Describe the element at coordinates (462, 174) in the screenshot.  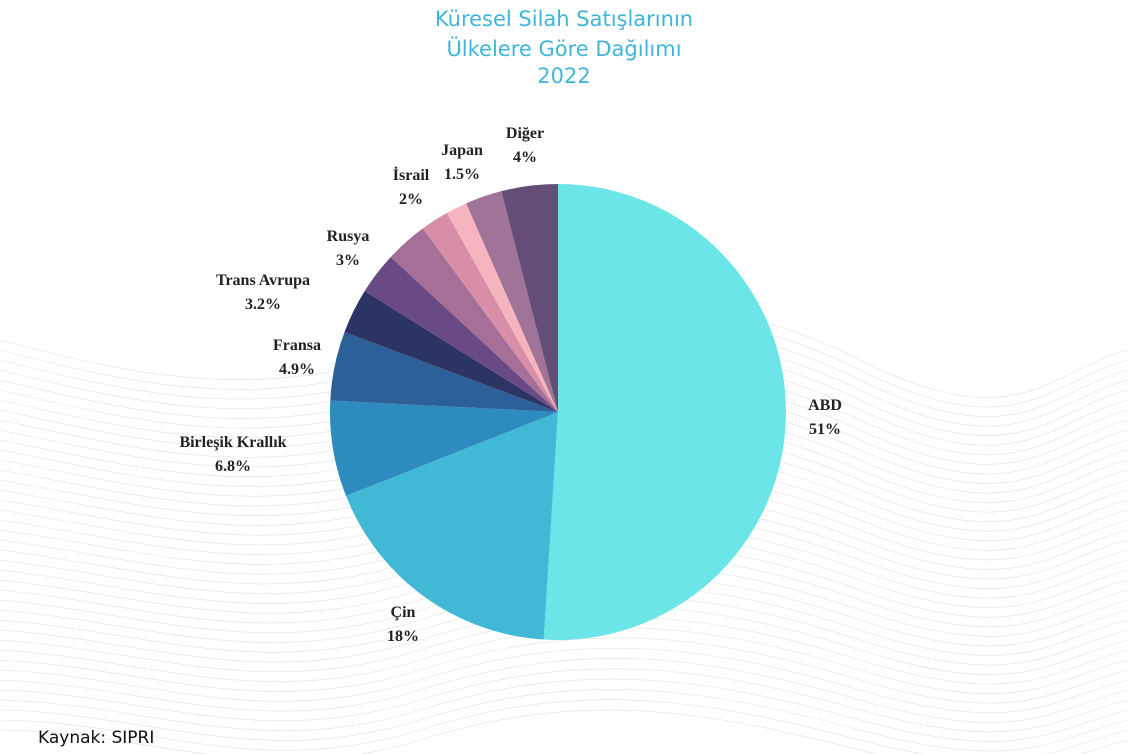
I see `slice-value-label: 1.5%` at that location.